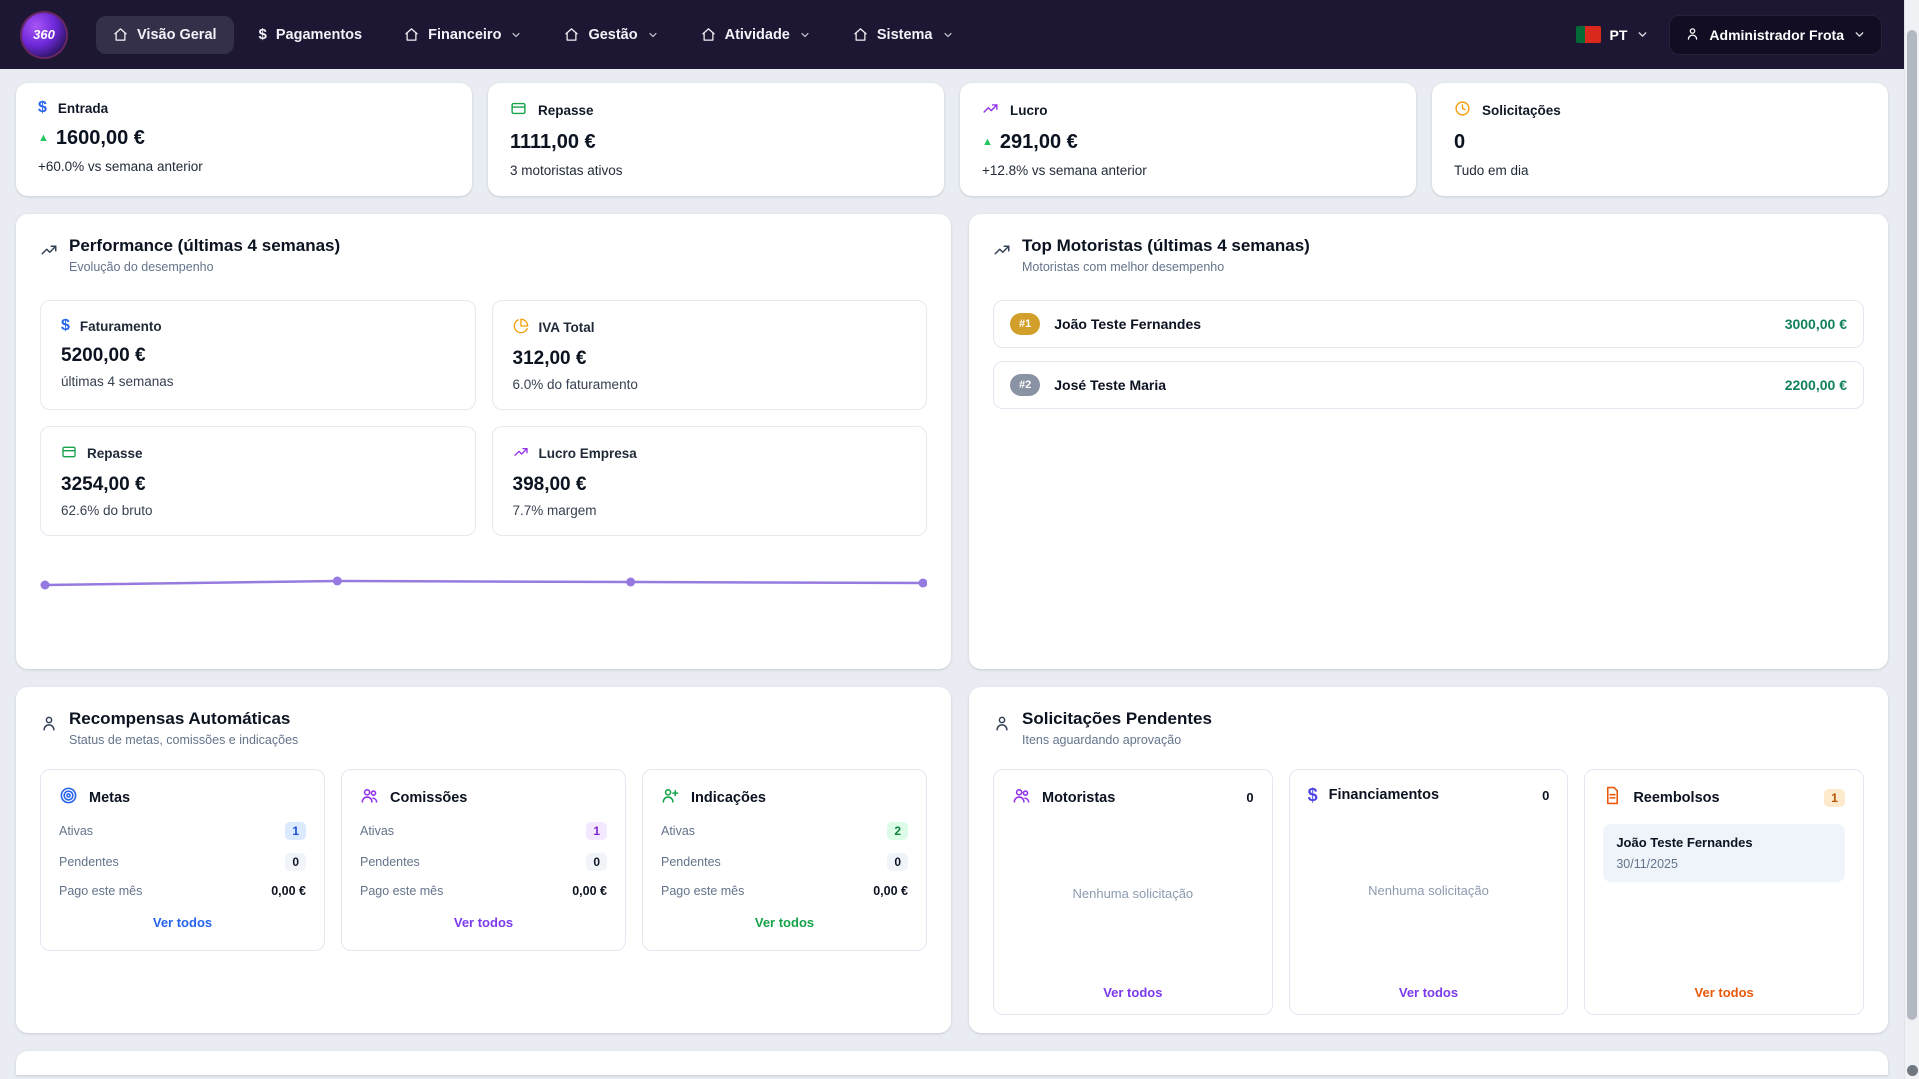 Image resolution: width=1919 pixels, height=1079 pixels. Describe the element at coordinates (107, 510) in the screenshot. I see `metric-caption: 62.6% do bruto` at that location.